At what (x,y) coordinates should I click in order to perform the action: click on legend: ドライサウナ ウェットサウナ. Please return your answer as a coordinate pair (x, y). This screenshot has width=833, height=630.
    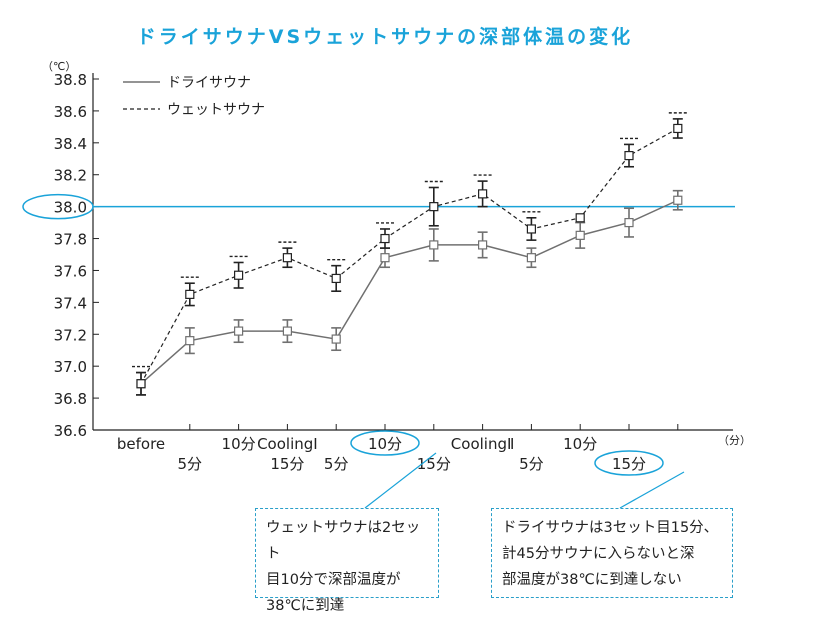
    Looking at the image, I should click on (194, 96).